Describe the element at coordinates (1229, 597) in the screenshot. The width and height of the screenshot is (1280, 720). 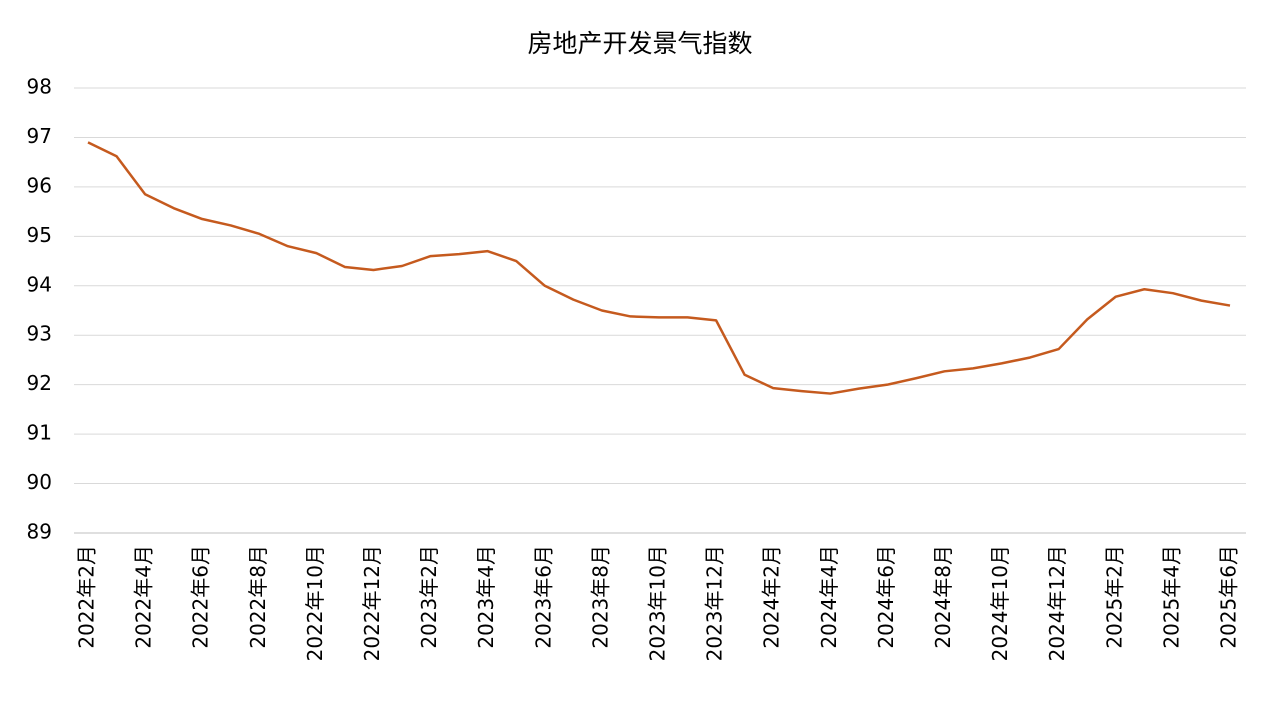
I see `x-tick-label: 2025年6月` at that location.